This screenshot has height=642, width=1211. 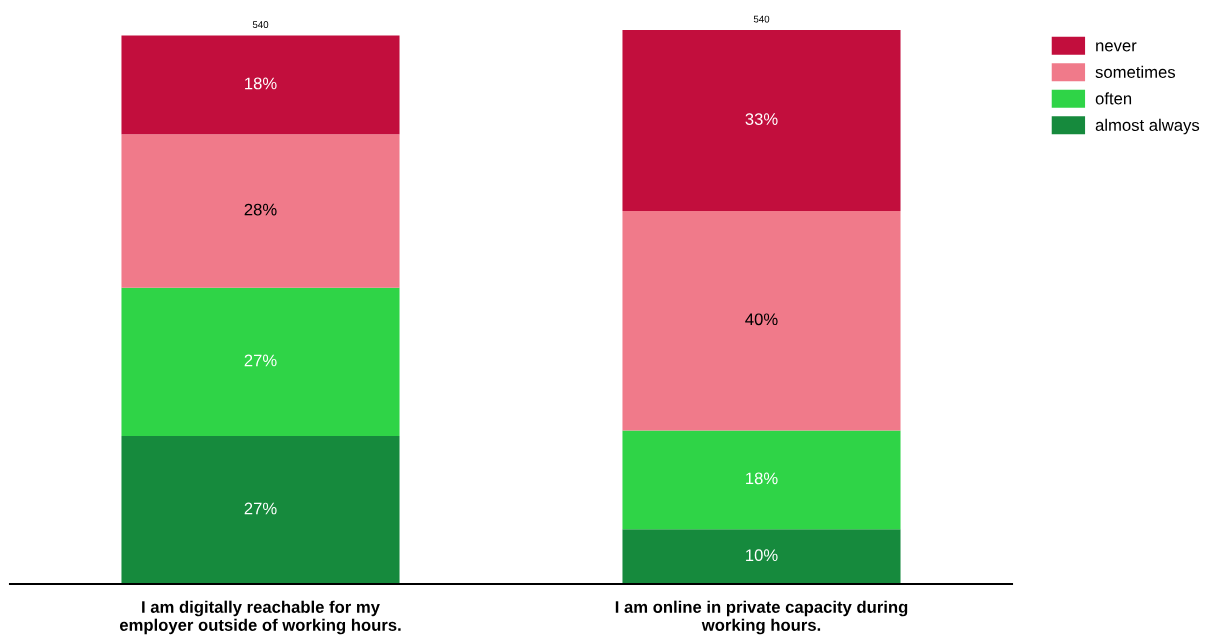 I want to click on x-tick-label: I am digitally reachable for my employer outside of working hours., so click(x=260, y=617).